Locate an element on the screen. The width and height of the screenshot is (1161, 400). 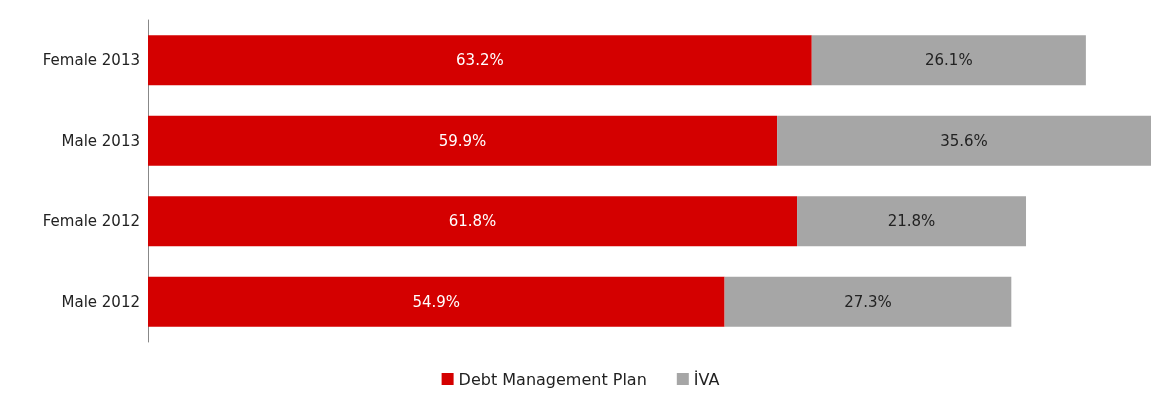
data-label: 61.8% is located at coordinates (472, 221).